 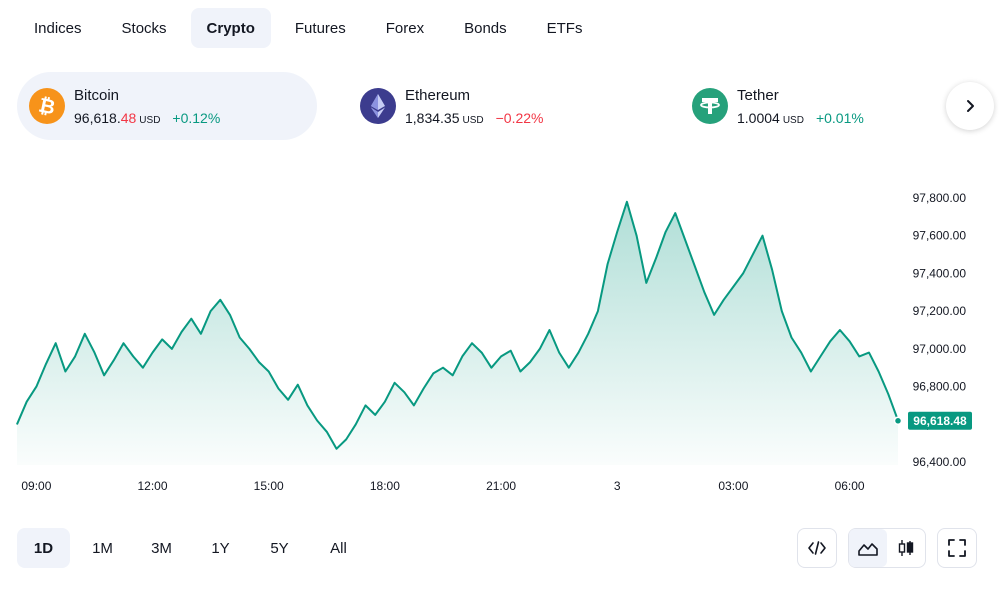 What do you see at coordinates (36, 486) in the screenshot?
I see `x-tick-label: 09:00` at bounding box center [36, 486].